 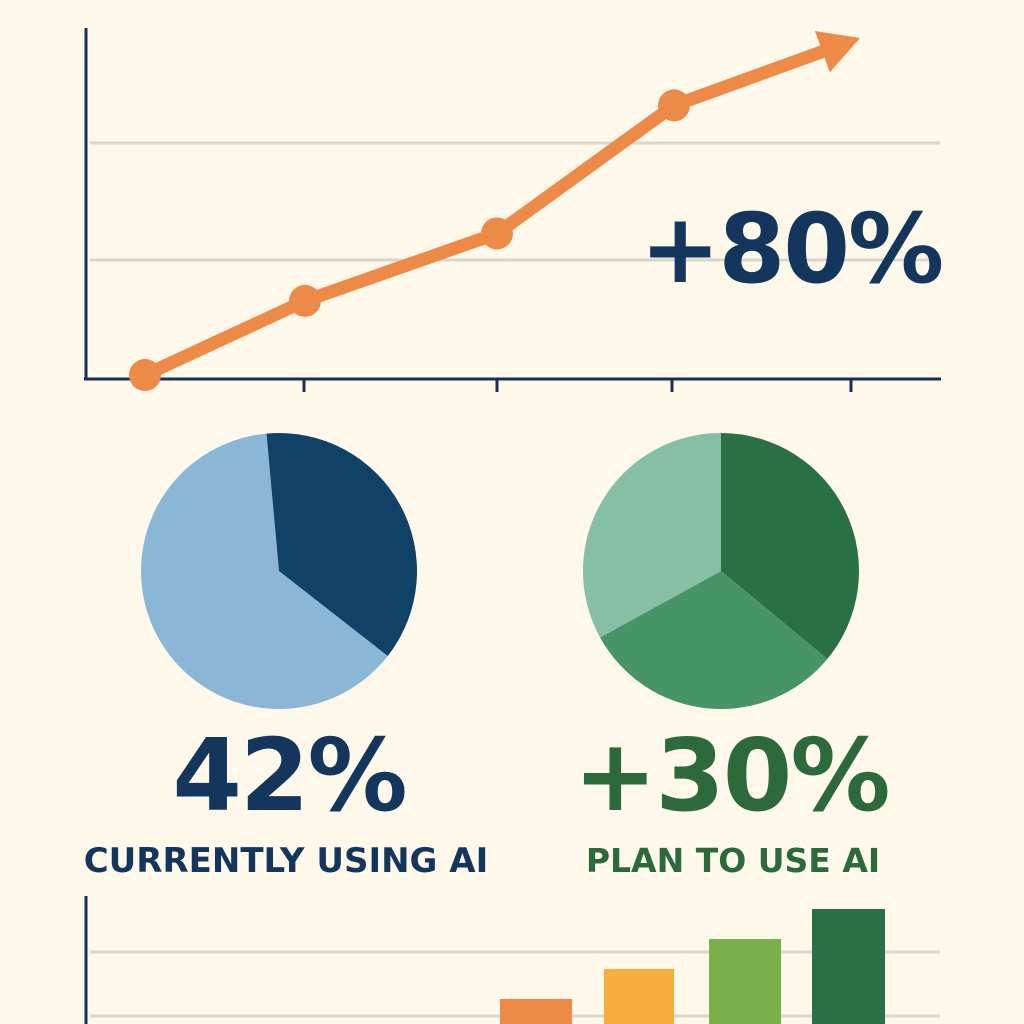 I want to click on pie-chart-current, so click(x=279, y=571).